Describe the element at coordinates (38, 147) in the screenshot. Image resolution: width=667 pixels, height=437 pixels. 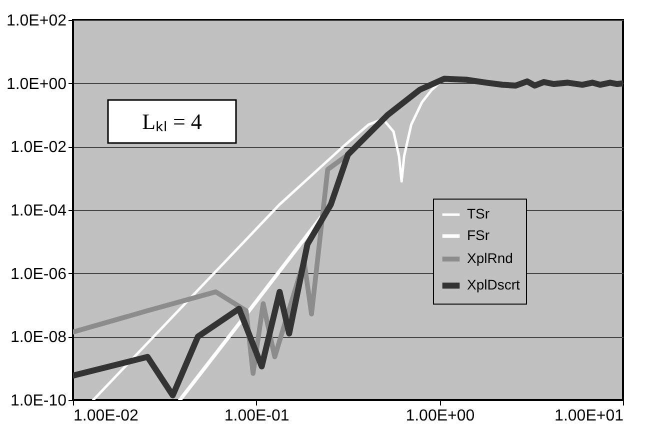
I see `y-tick-label: 1.0E-02` at that location.